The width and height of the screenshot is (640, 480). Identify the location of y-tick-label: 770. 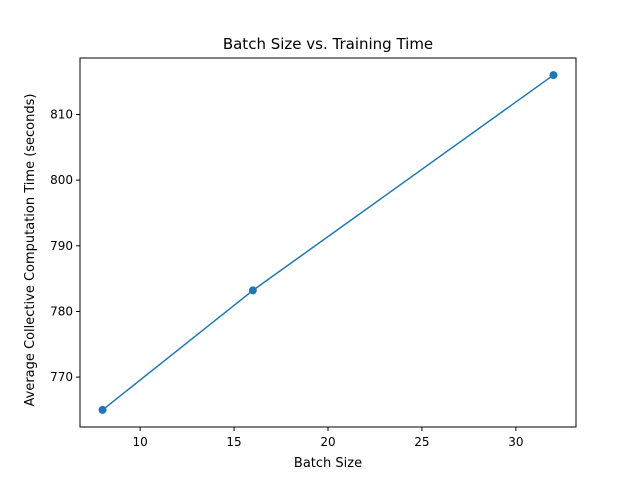
(61, 377).